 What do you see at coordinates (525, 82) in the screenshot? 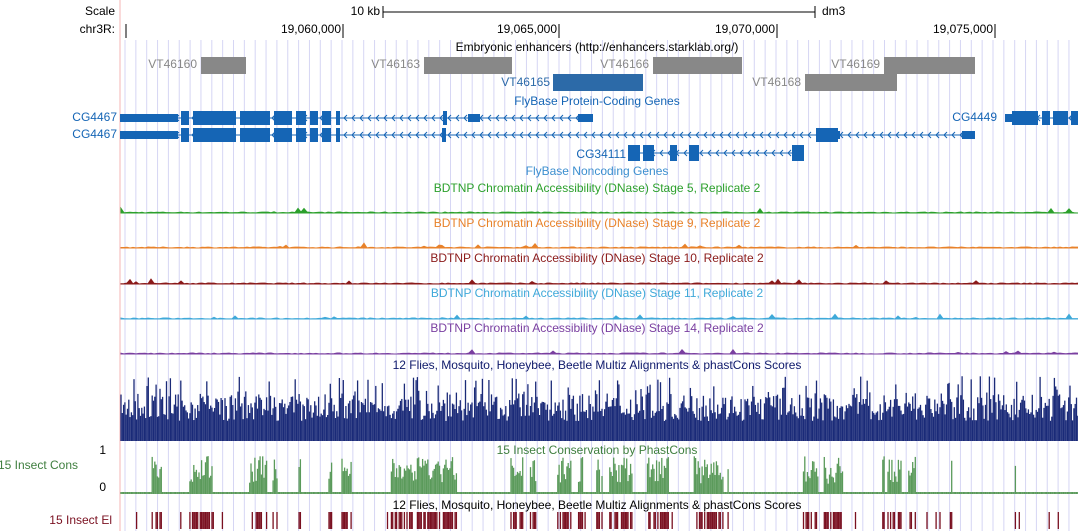
I see `enhancer-label: VT46165` at bounding box center [525, 82].